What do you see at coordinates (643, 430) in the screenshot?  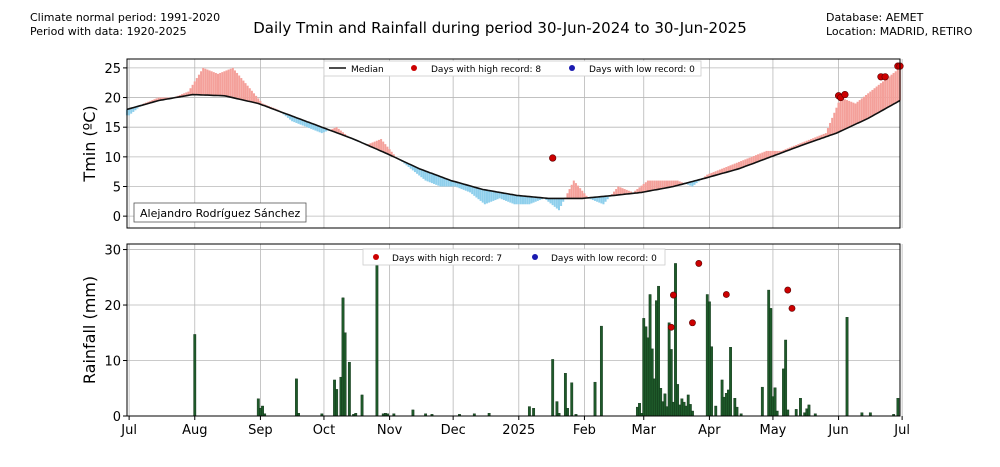 I see `x-tick-label: Mar` at bounding box center [643, 430].